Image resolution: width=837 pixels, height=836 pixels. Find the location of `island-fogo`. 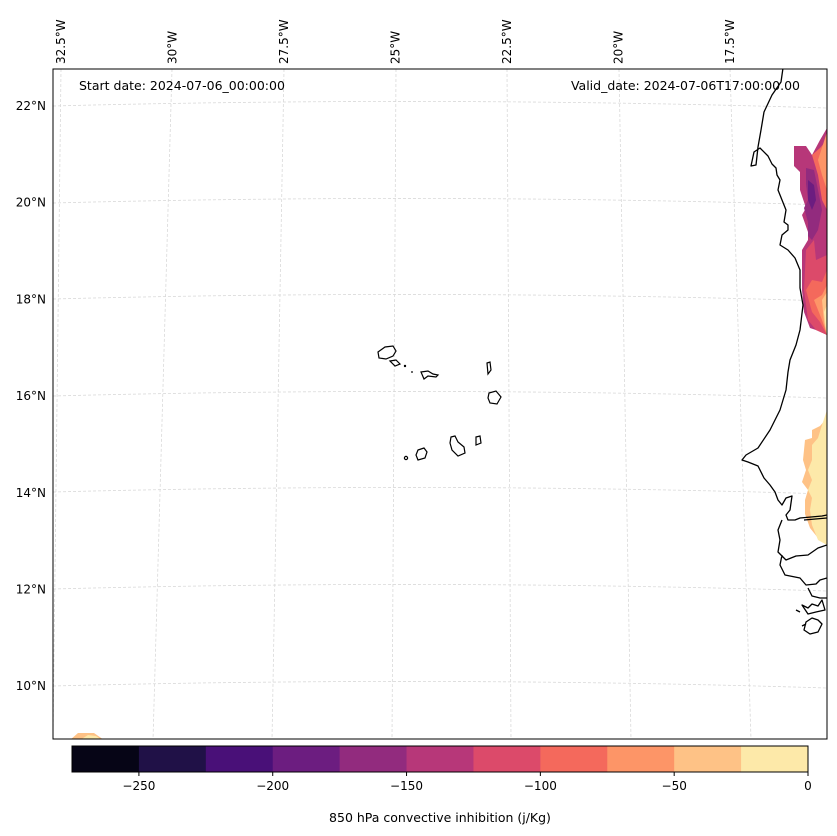

island-fogo is located at coordinates (421, 454).